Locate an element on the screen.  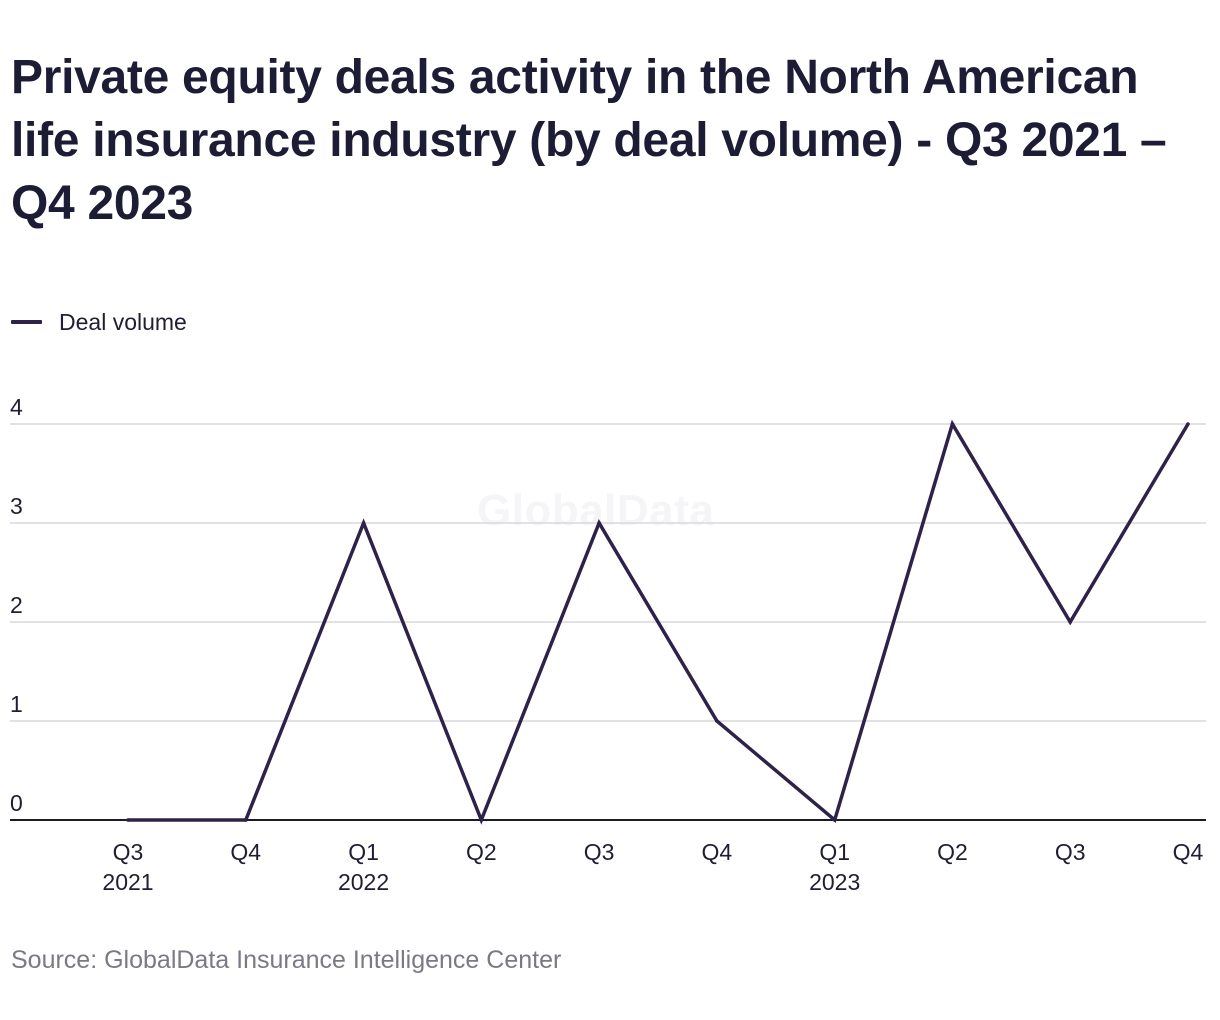
y-tick-label: 2 is located at coordinates (16, 605).